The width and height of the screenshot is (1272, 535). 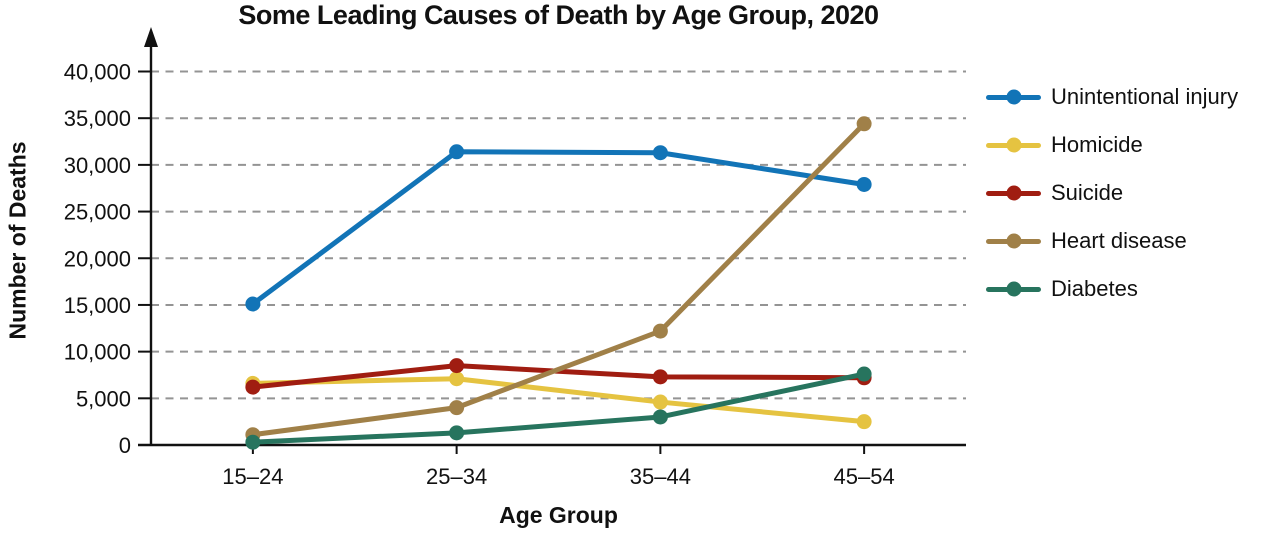 I want to click on x-tick-label: 35–44, so click(x=660, y=476).